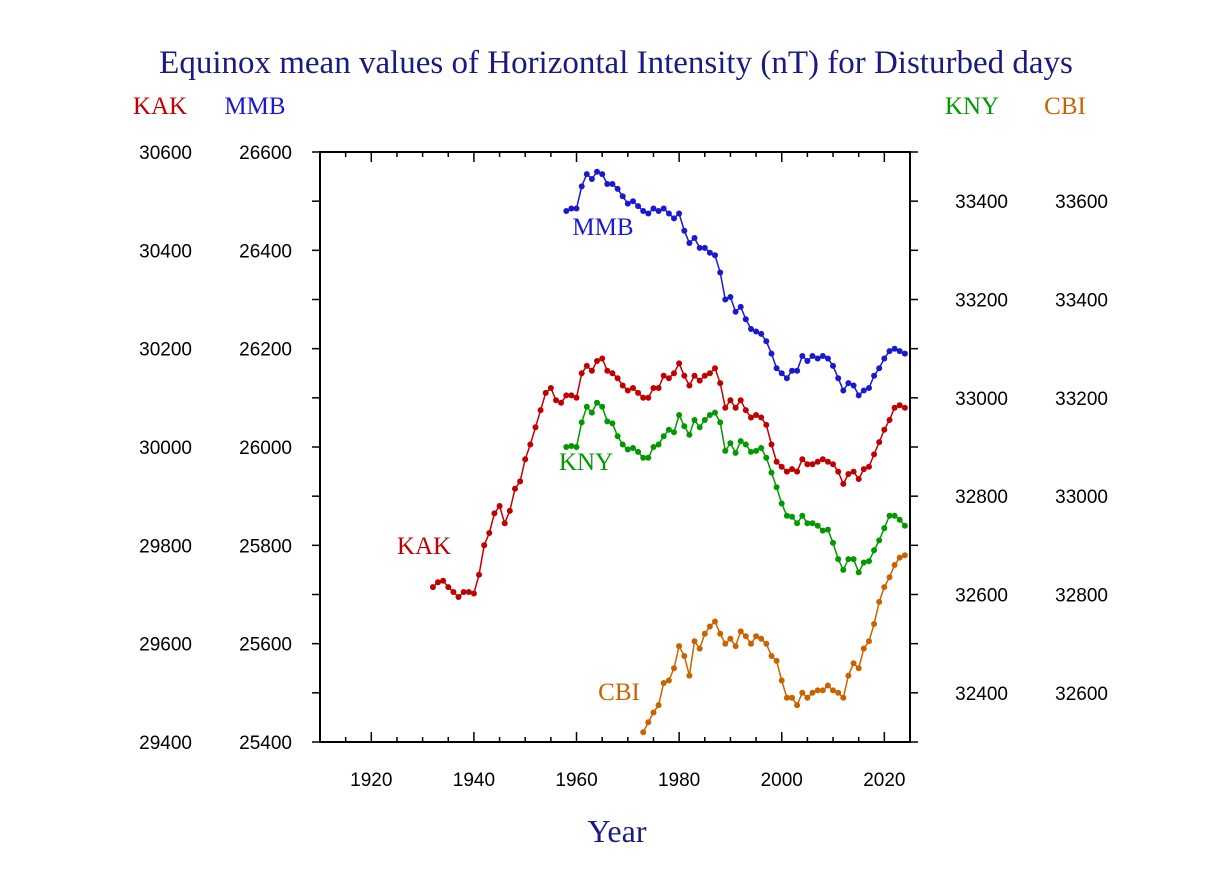 Image resolution: width=1231 pixels, height=893 pixels. Describe the element at coordinates (265, 743) in the screenshot. I see `mmb-tick-label: 25400` at that location.